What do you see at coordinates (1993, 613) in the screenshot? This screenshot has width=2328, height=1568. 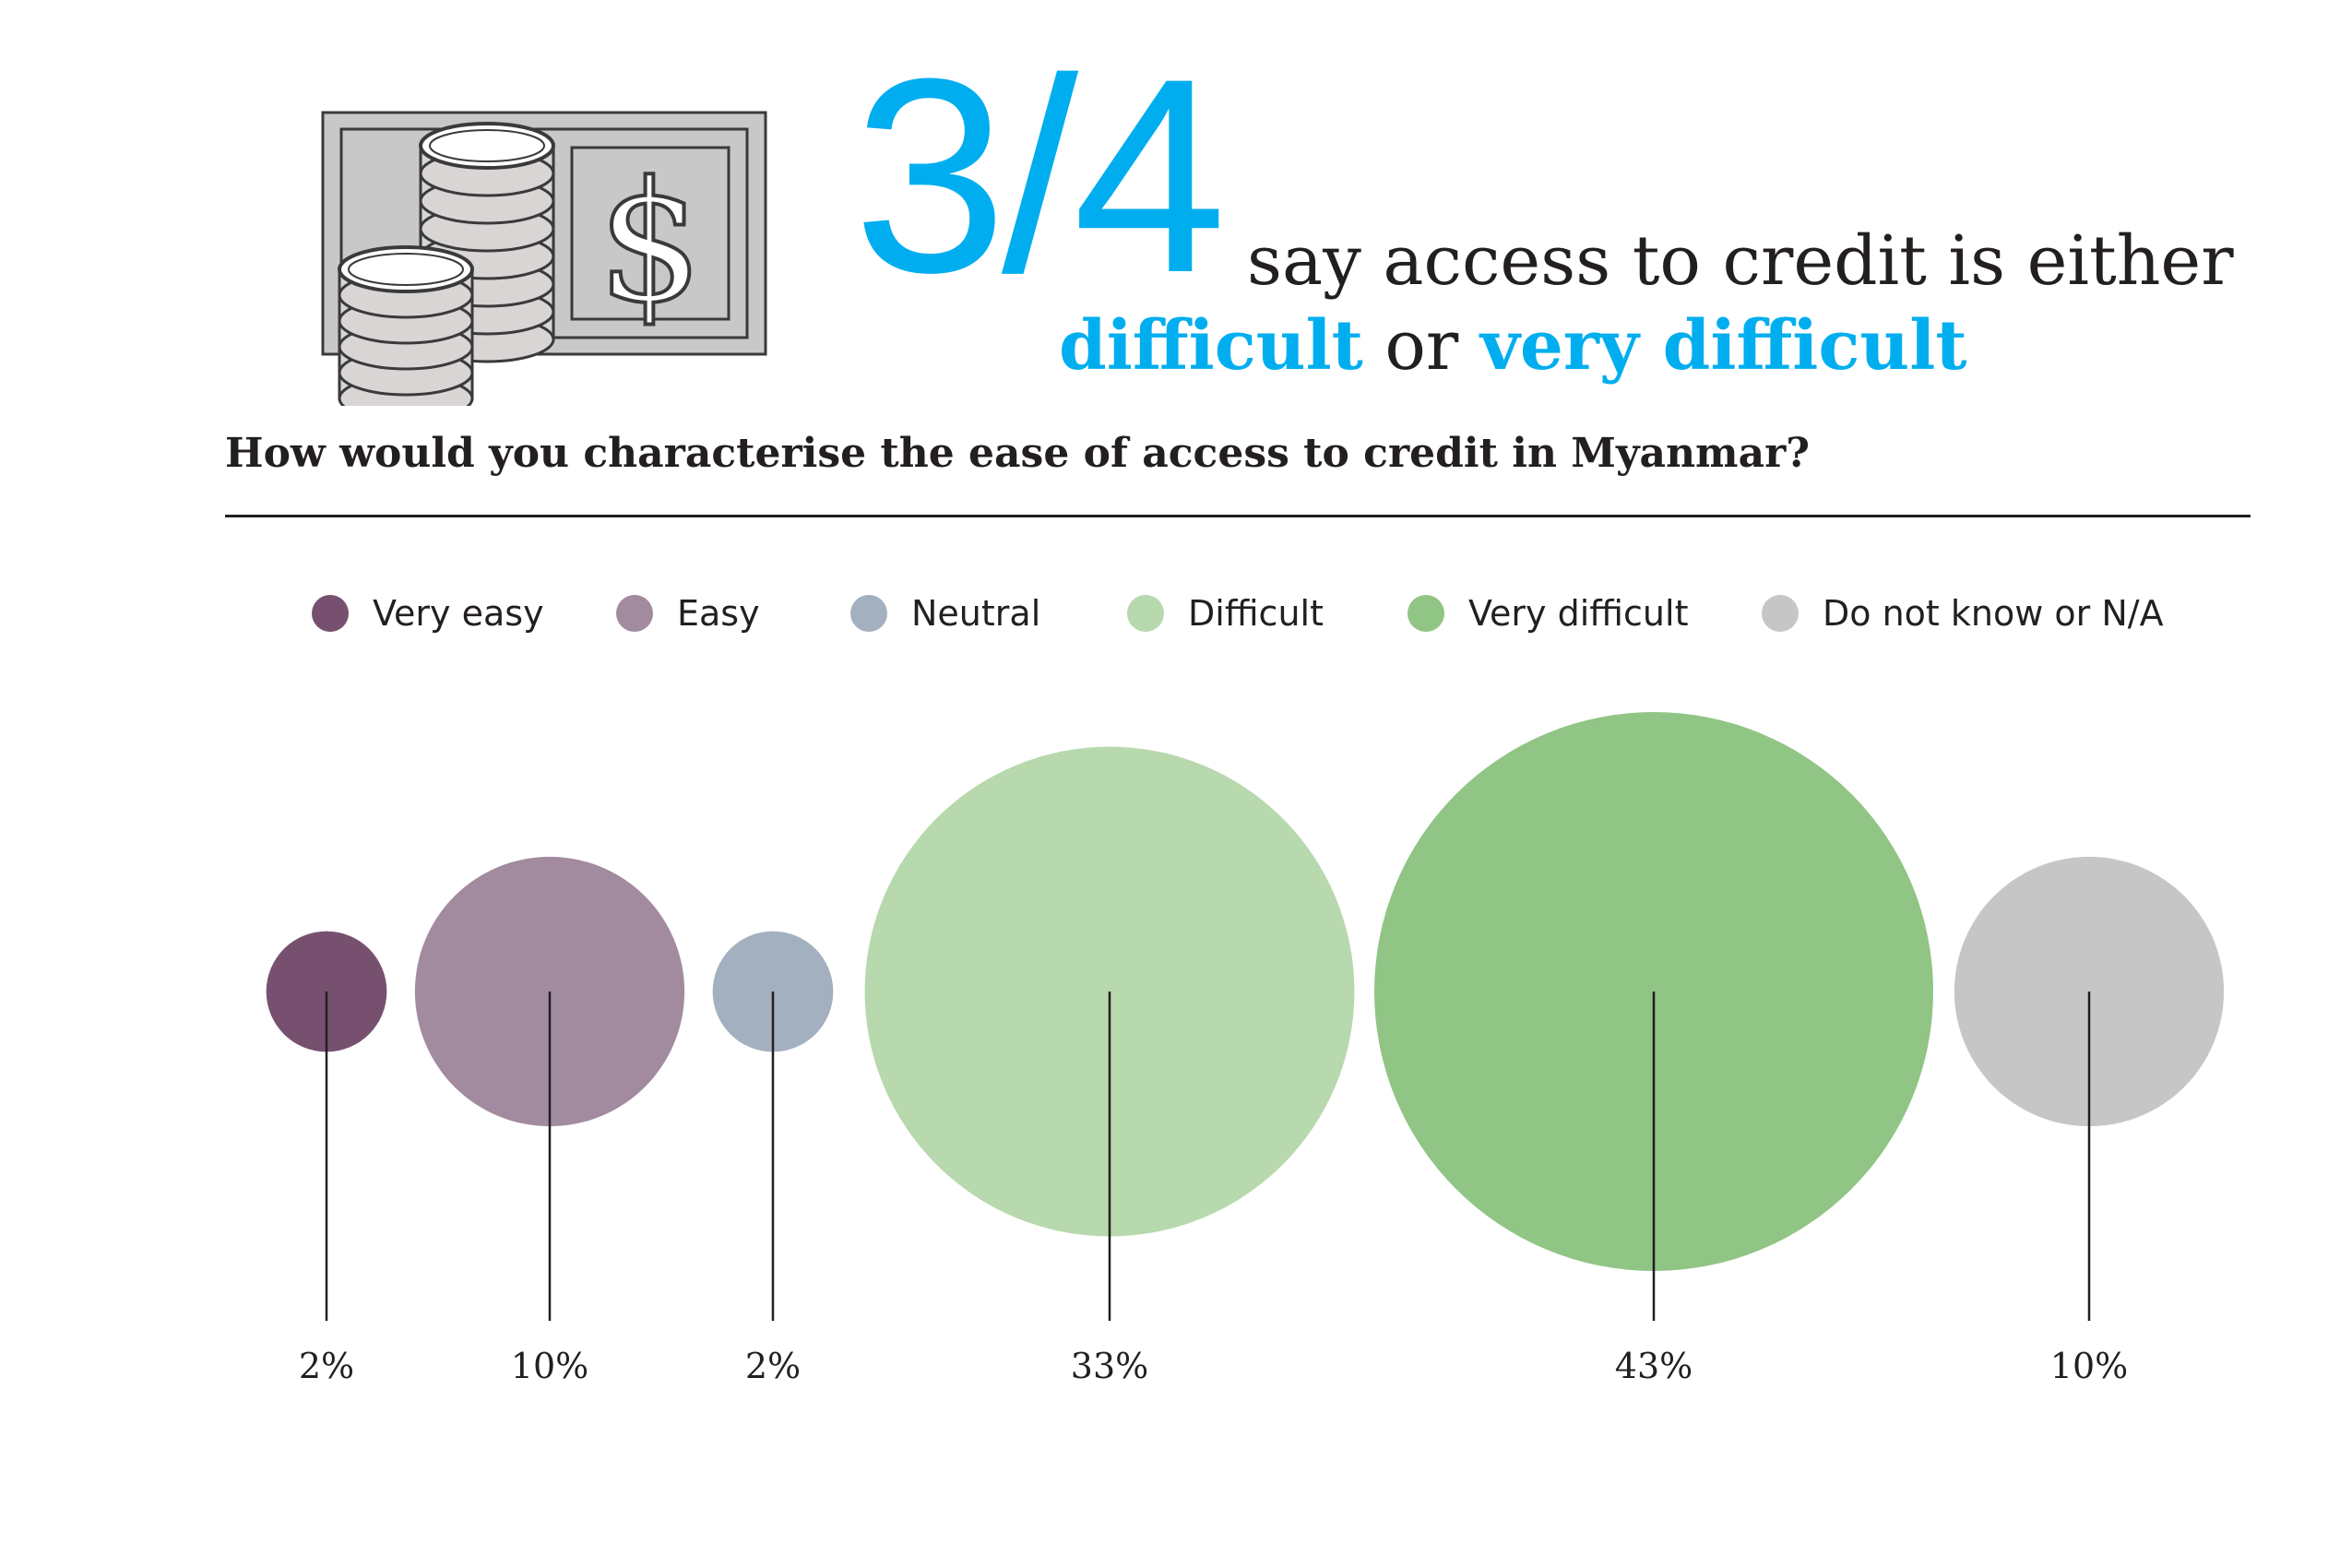 I see `legend-label: Do not know or N/A` at bounding box center [1993, 613].